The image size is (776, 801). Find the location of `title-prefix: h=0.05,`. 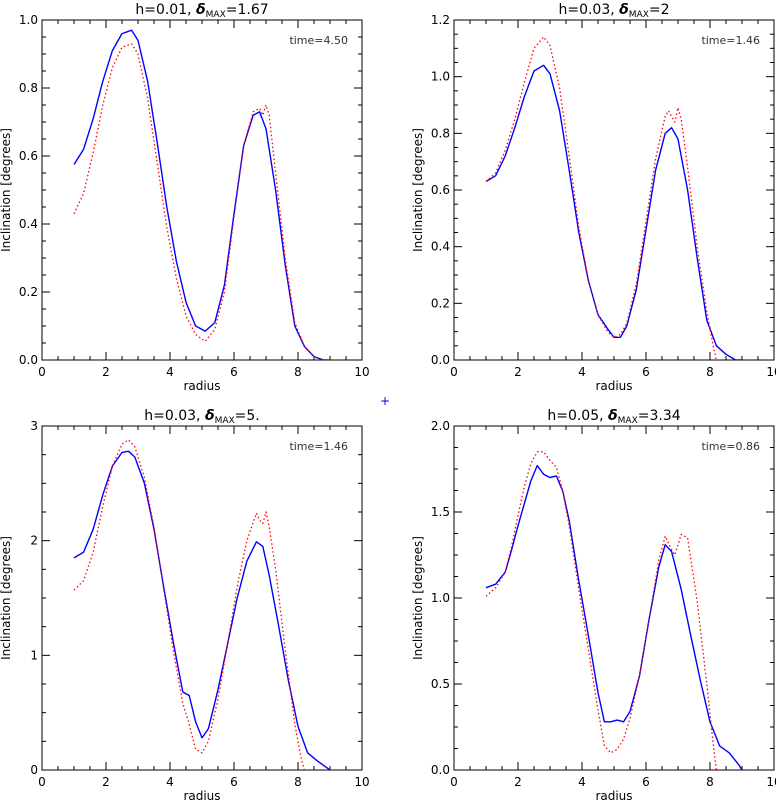

title-prefix: h=0.05, is located at coordinates (577, 416).